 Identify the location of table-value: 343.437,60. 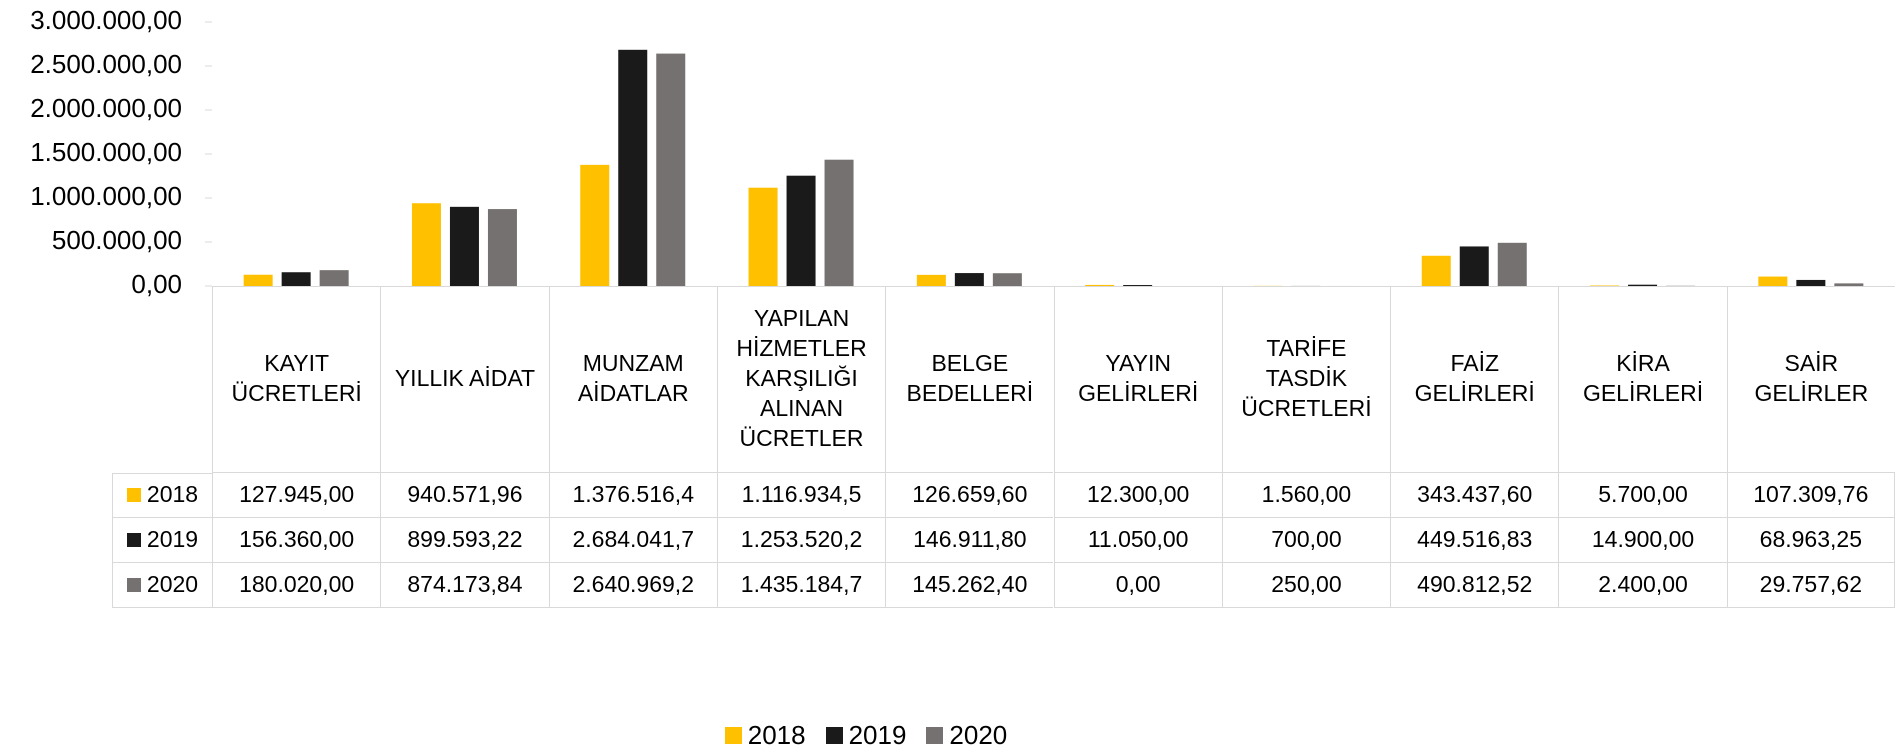
(1474, 495).